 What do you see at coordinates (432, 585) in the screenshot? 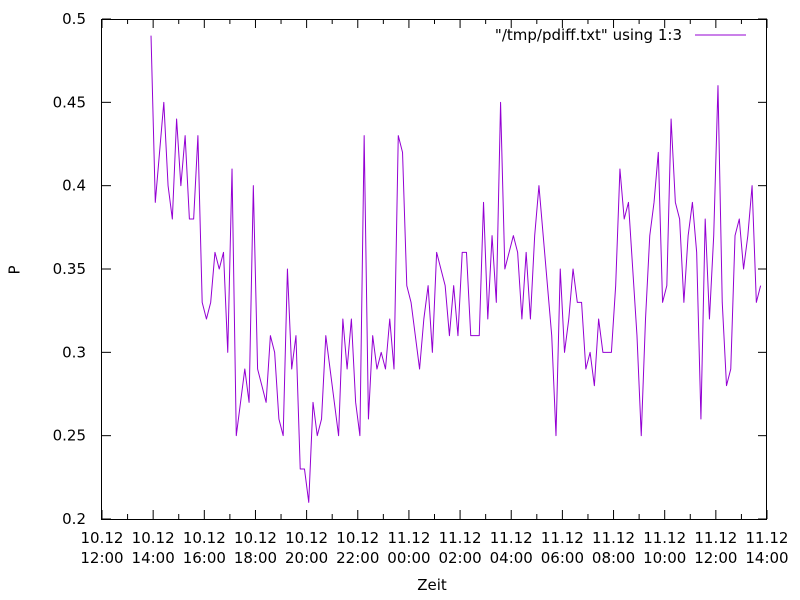
I see `x-axis-label: Zeit` at bounding box center [432, 585].